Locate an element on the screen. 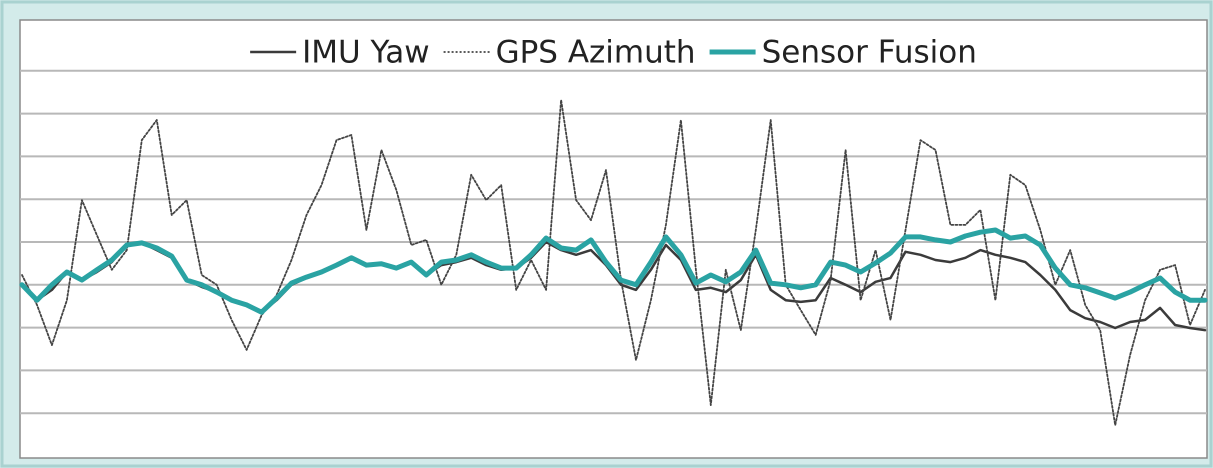 The width and height of the screenshot is (1213, 468). legend-label: IMU Yaw is located at coordinates (365, 53).